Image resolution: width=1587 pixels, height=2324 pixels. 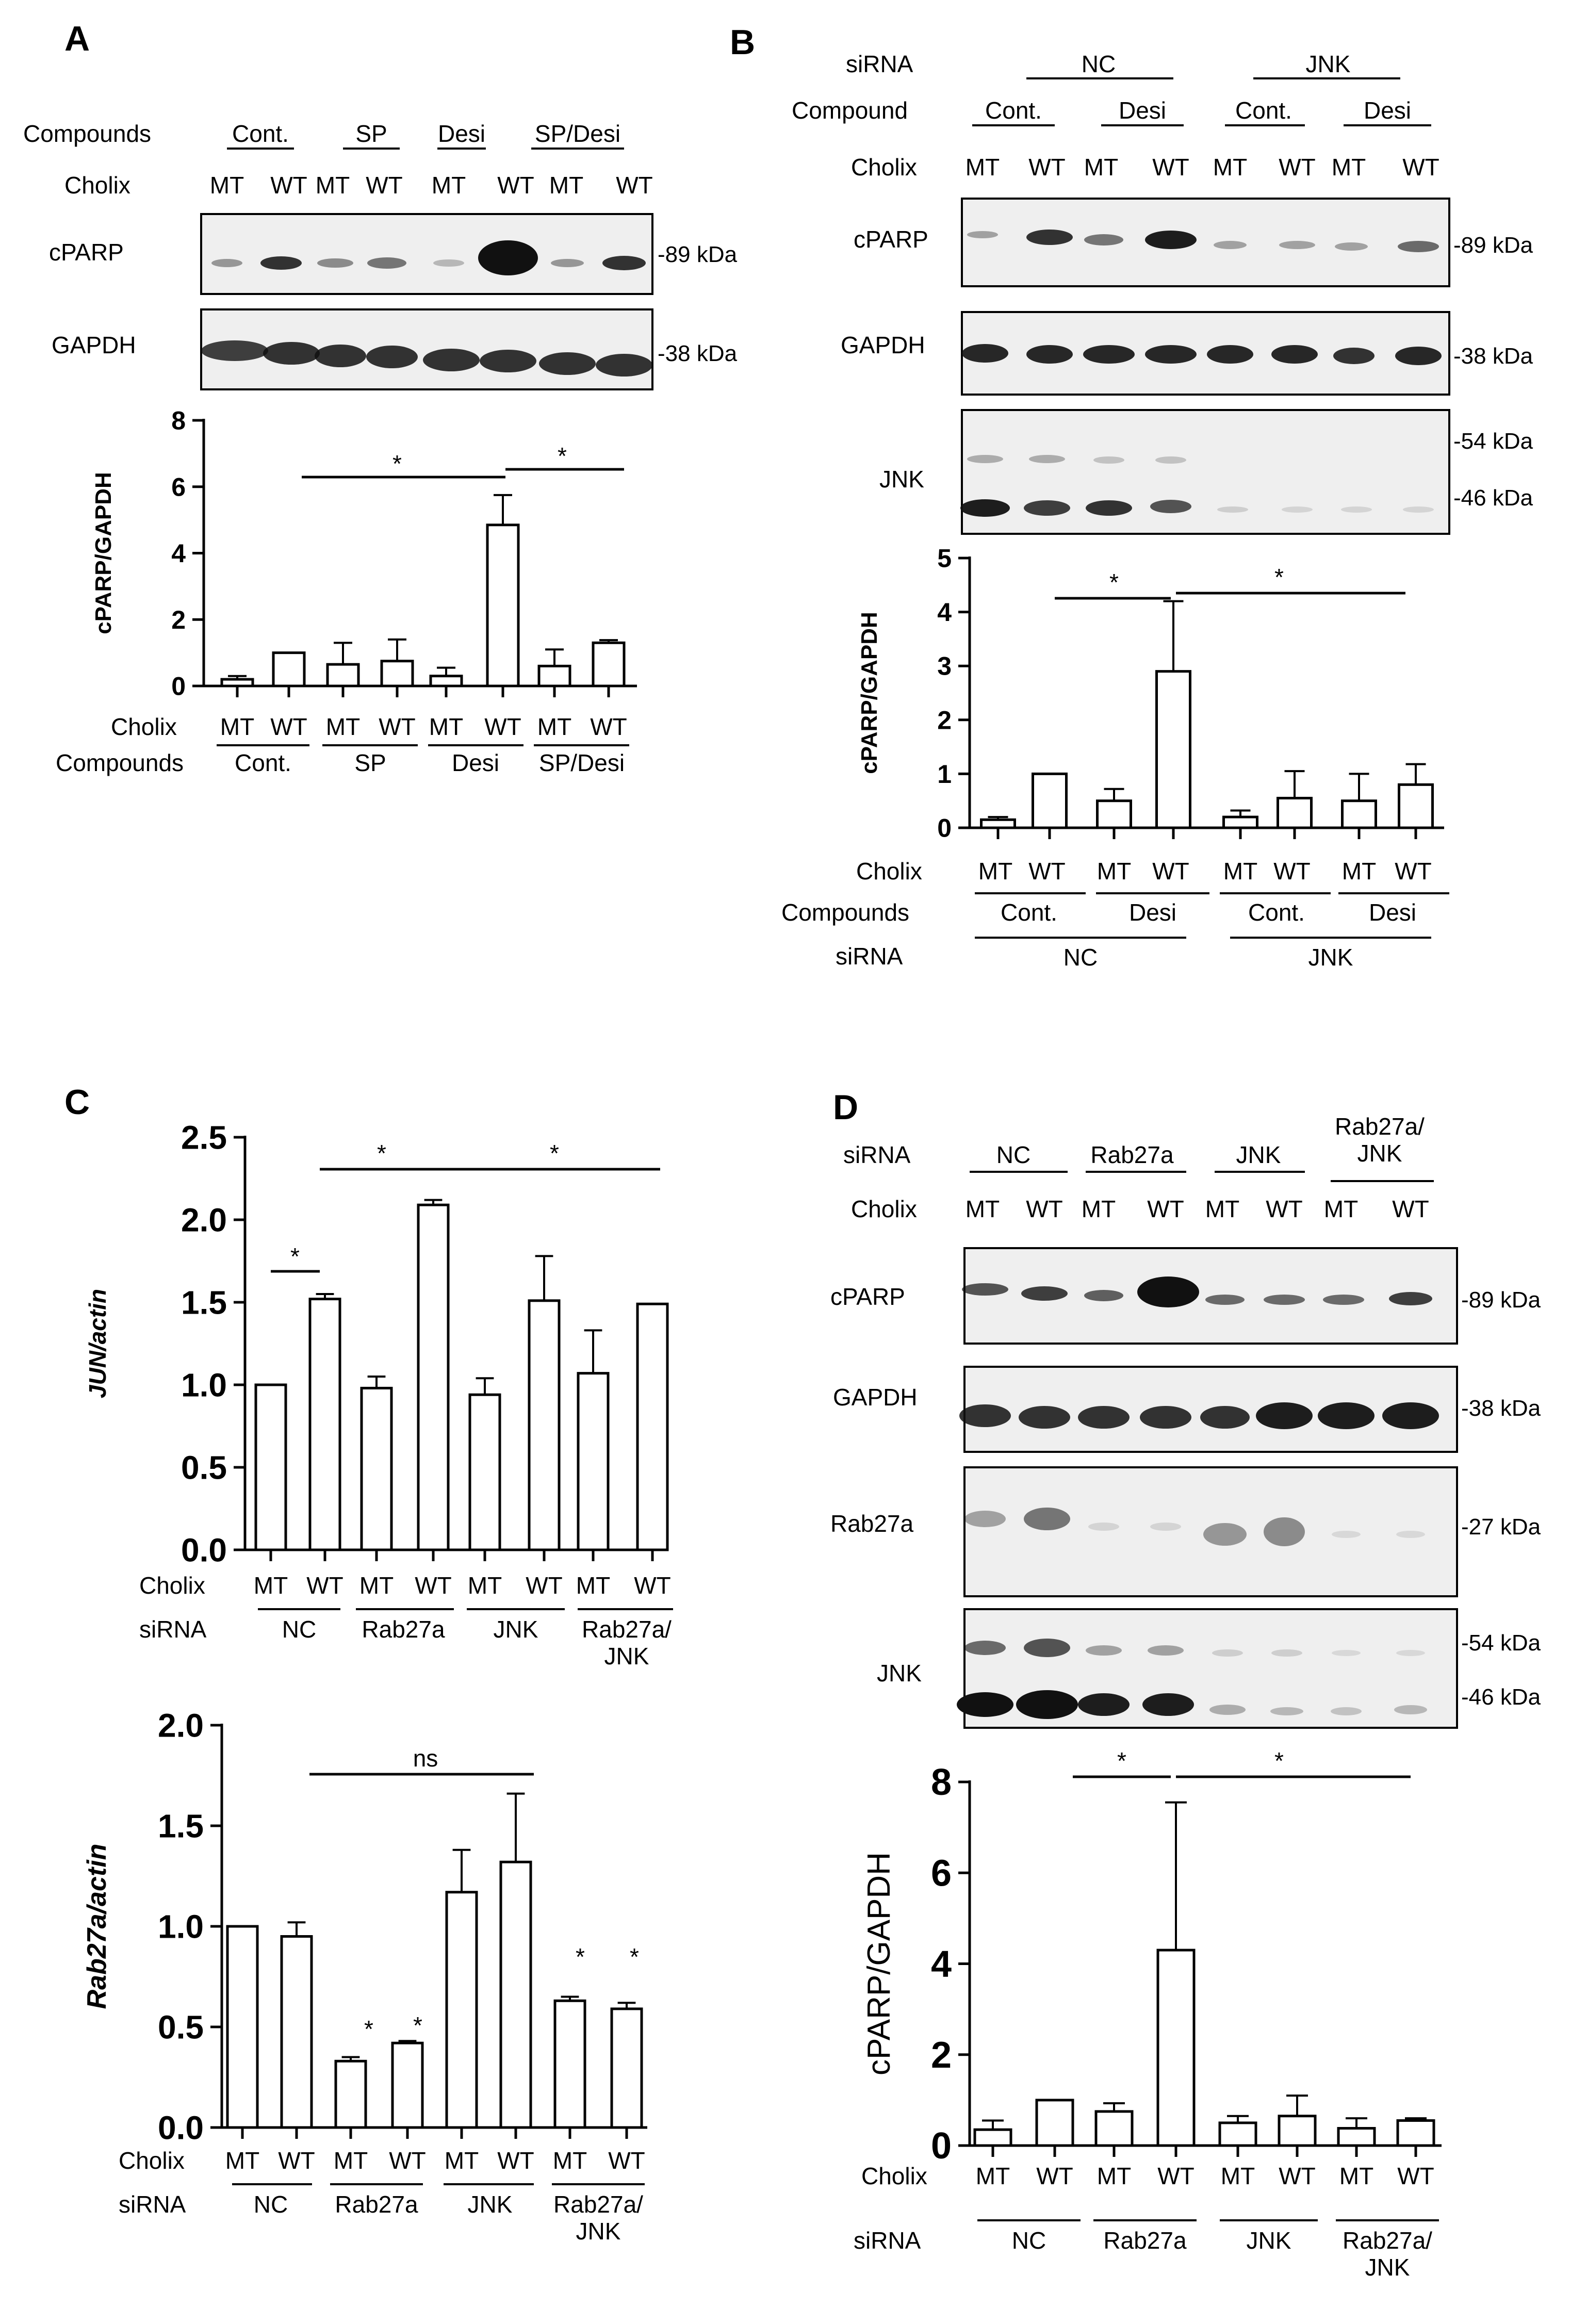 I want to click on kda-text: 38 kDa, so click(x=1505, y=1409).